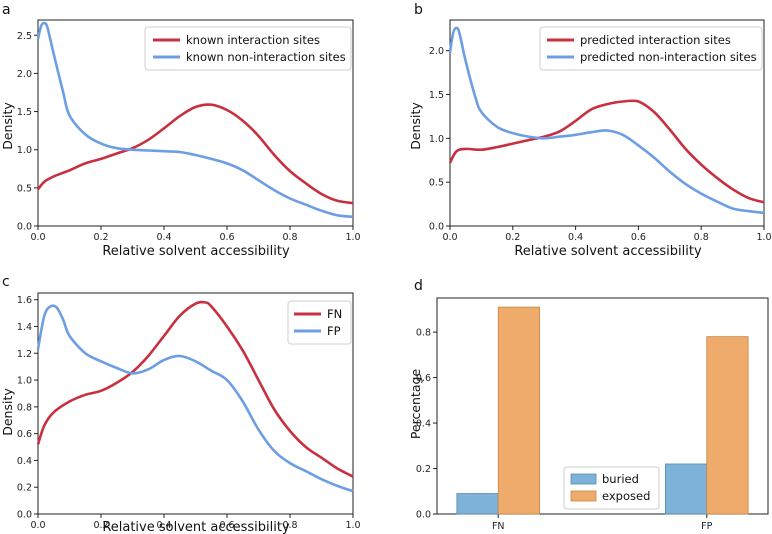  I want to click on legend-label-known-non-interaction: known non-interaction sites, so click(266, 57).